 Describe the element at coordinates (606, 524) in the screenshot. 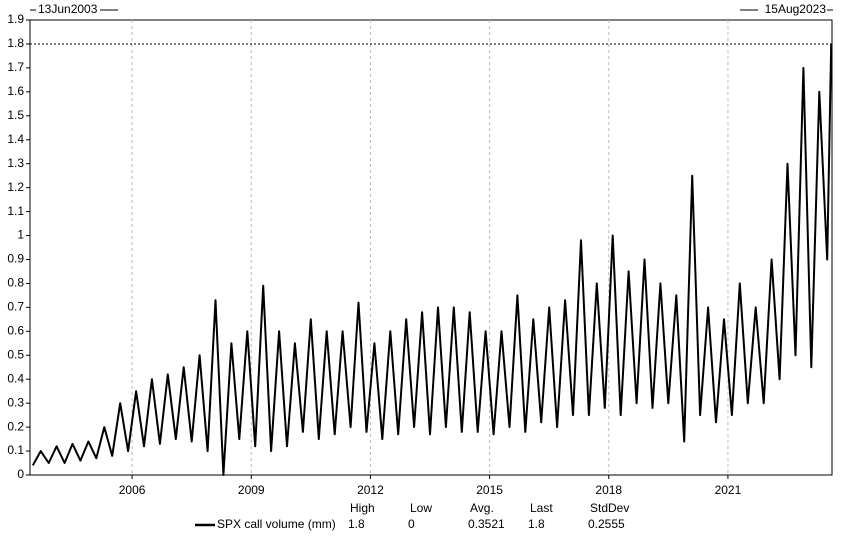

I see `stat-value: 0.2555` at that location.